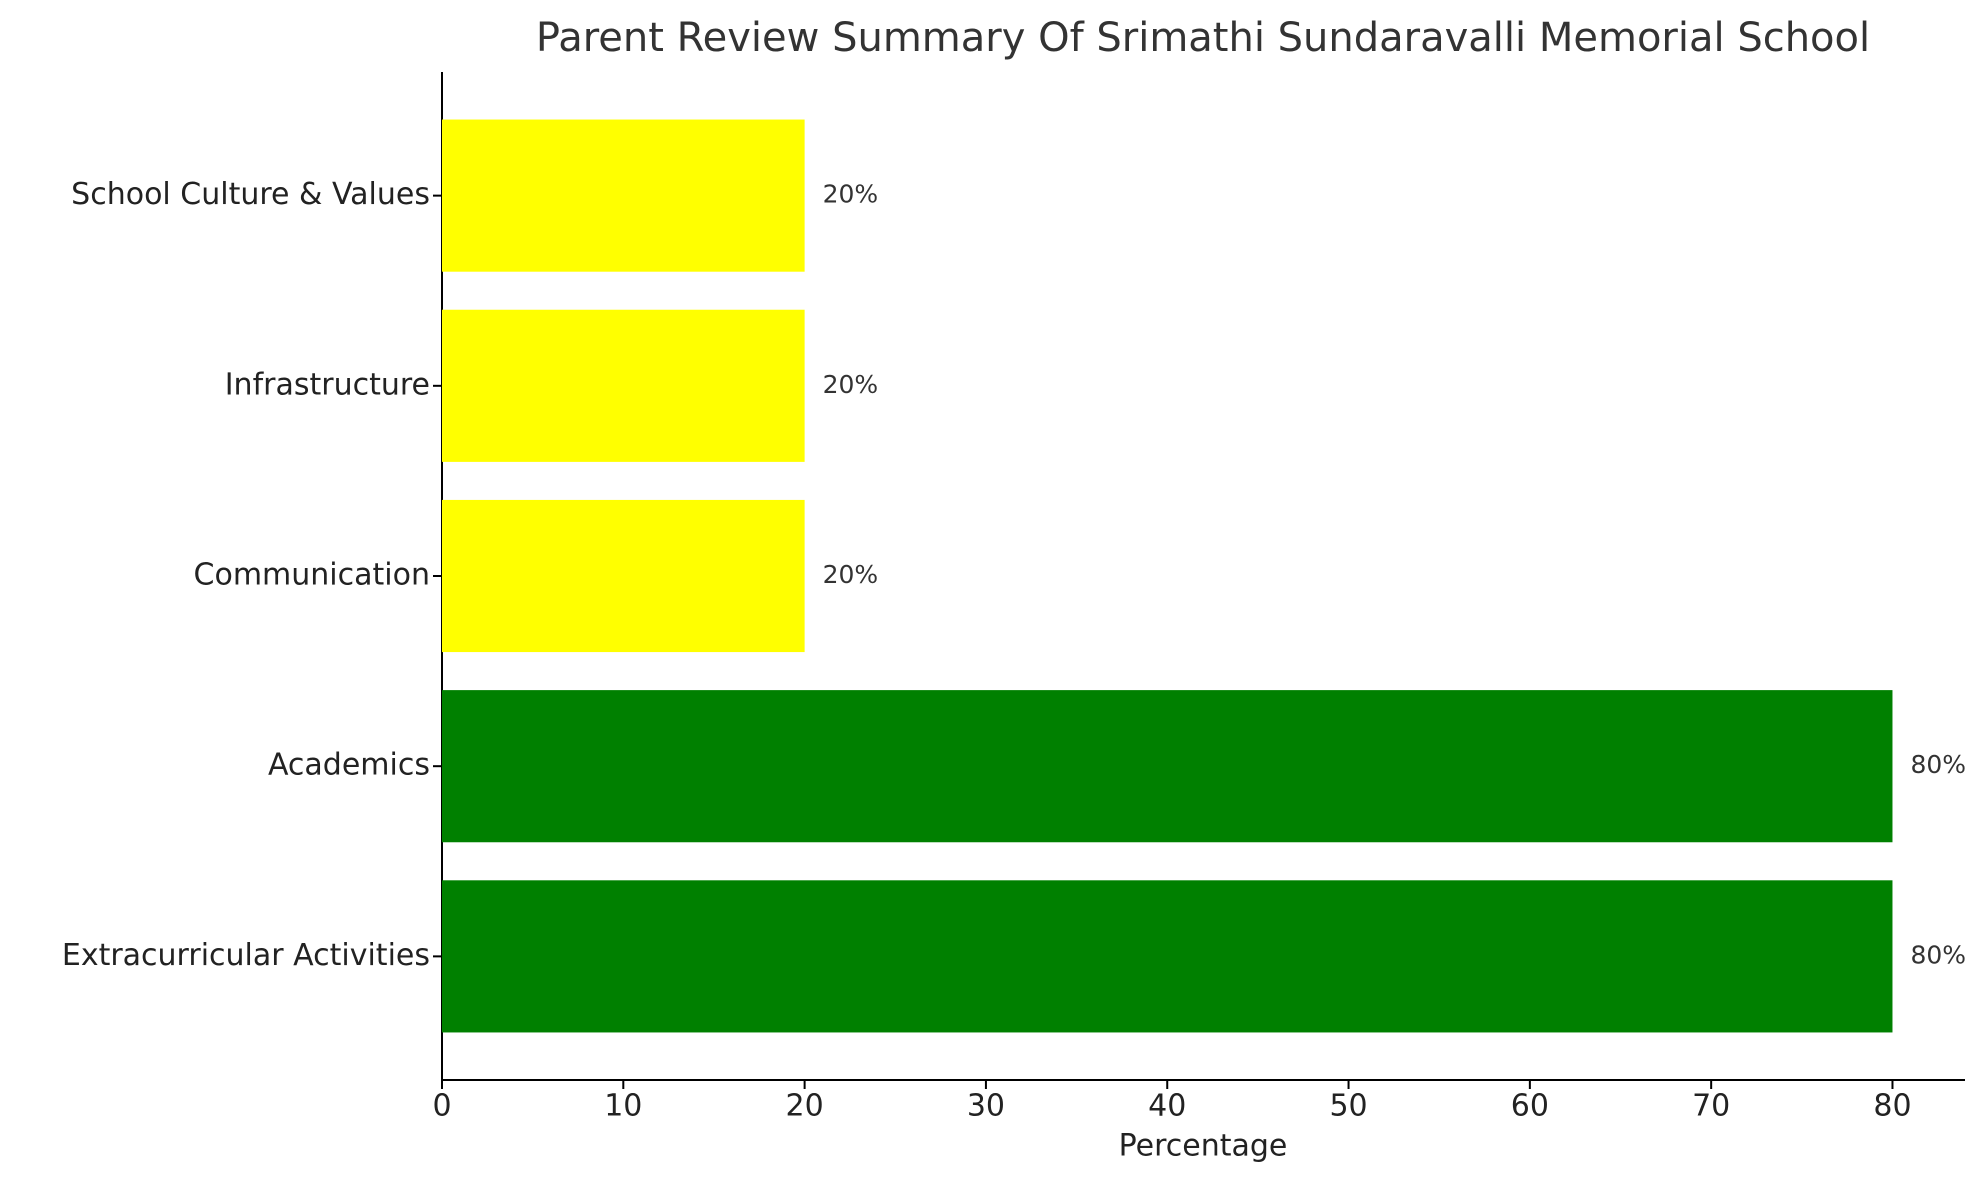  Describe the element at coordinates (1892, 1106) in the screenshot. I see `x-tick-label: 80` at that location.